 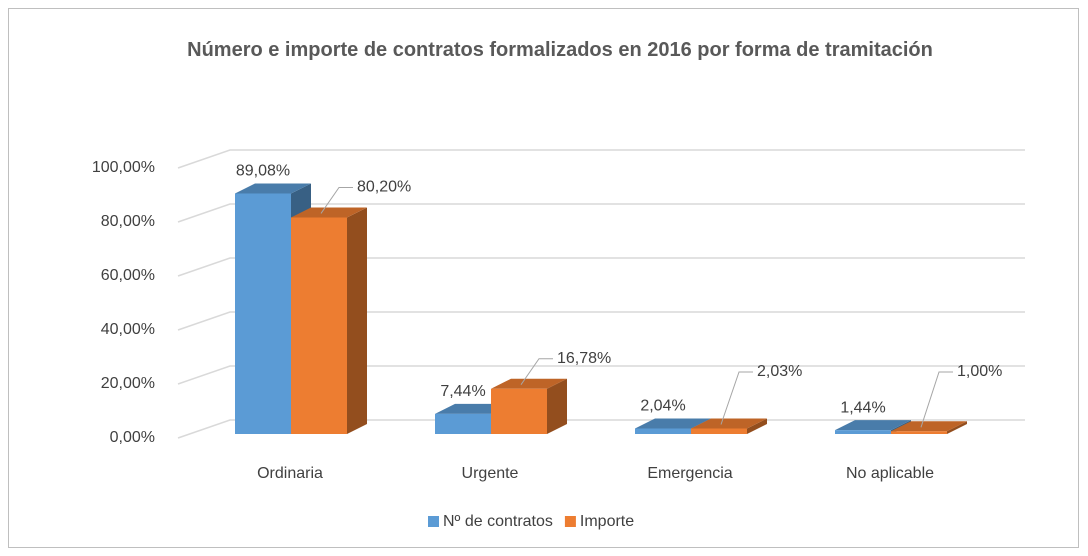 What do you see at coordinates (890, 473) in the screenshot?
I see `x-tick-label: No aplicable` at bounding box center [890, 473].